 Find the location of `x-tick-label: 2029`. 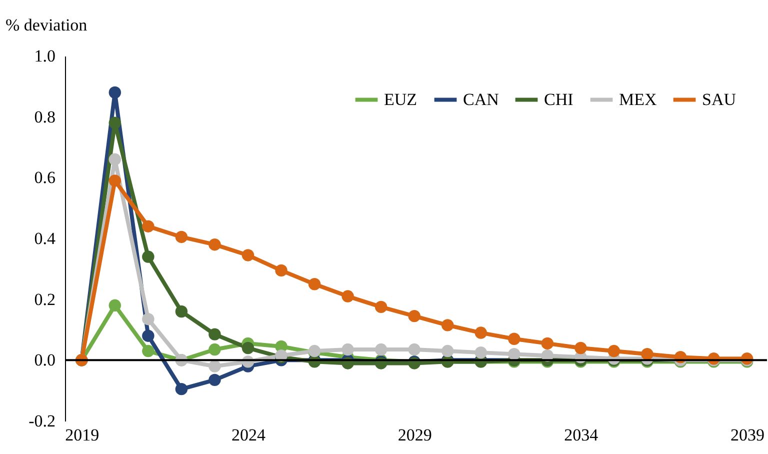

x-tick-label: 2029 is located at coordinates (415, 435).